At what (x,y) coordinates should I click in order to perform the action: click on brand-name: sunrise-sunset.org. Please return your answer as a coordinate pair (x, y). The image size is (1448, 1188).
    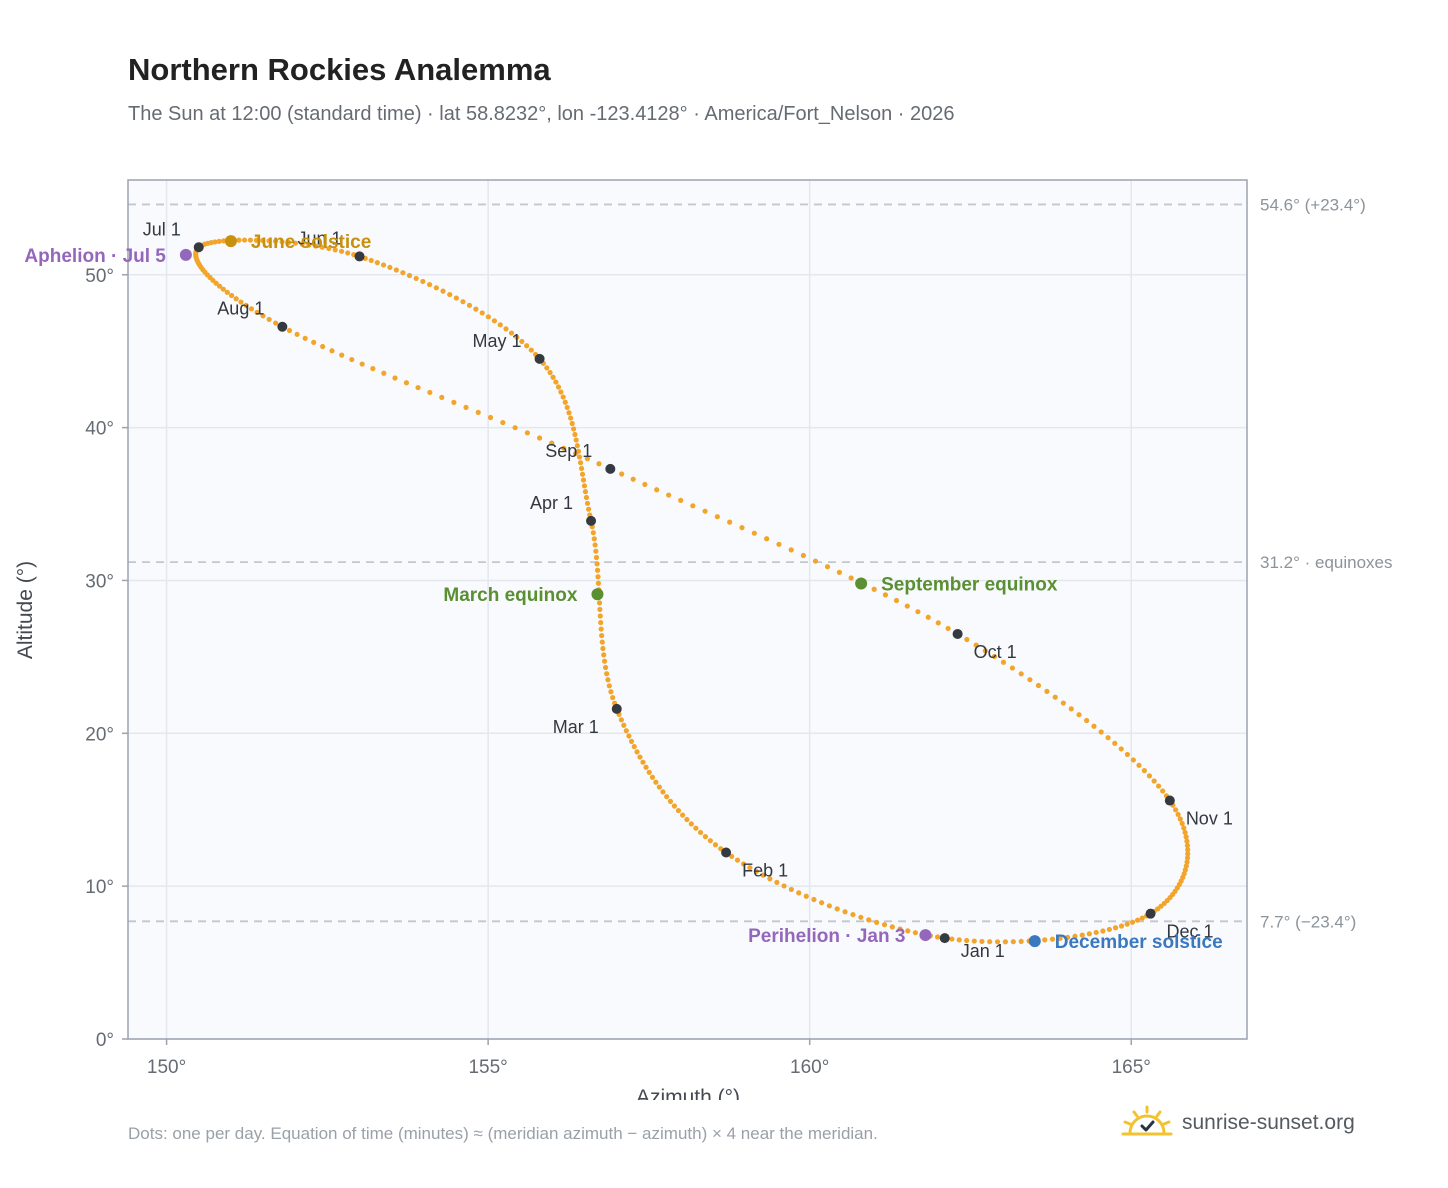
    Looking at the image, I should click on (1268, 1122).